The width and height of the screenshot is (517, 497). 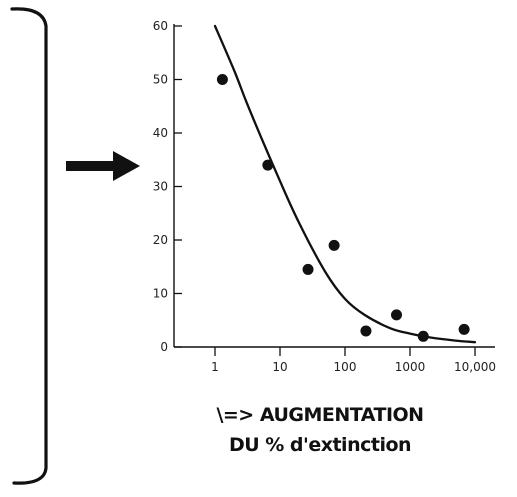 What do you see at coordinates (164, 347) in the screenshot?
I see `y-tick-label: 0` at bounding box center [164, 347].